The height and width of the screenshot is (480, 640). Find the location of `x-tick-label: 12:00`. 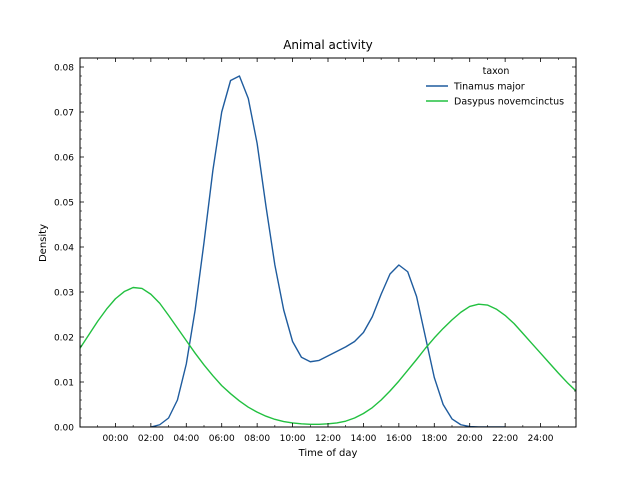

x-tick-label: 12:00 is located at coordinates (328, 439).